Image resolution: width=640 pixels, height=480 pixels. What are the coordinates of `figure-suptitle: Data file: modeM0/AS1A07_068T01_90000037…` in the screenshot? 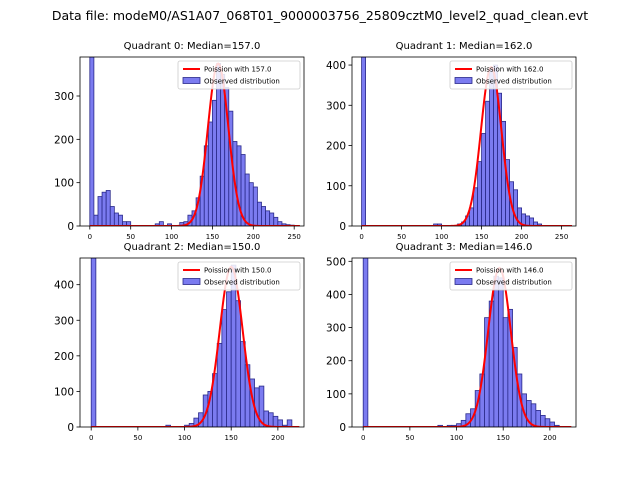 It's located at (320, 15).